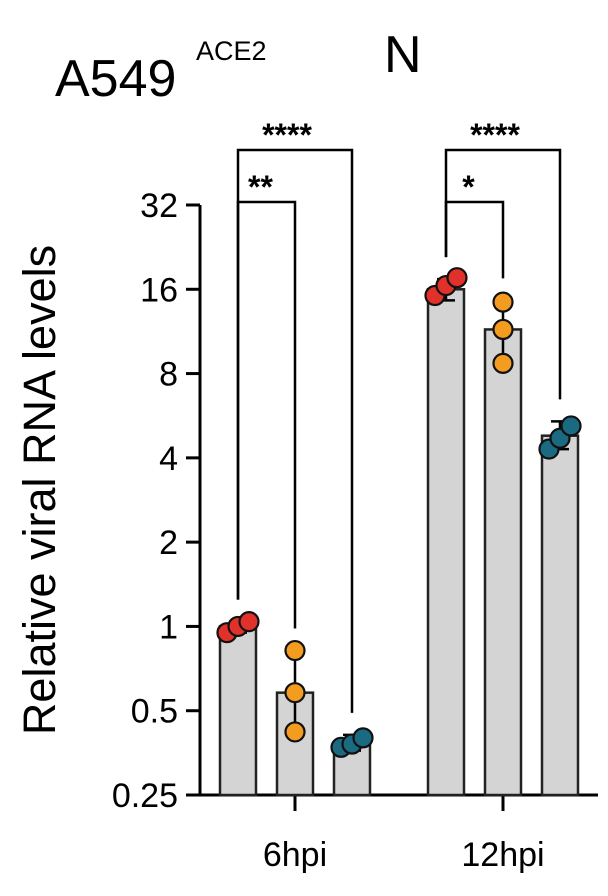  Describe the element at coordinates (115, 79) in the screenshot. I see `title-text: A549` at that location.